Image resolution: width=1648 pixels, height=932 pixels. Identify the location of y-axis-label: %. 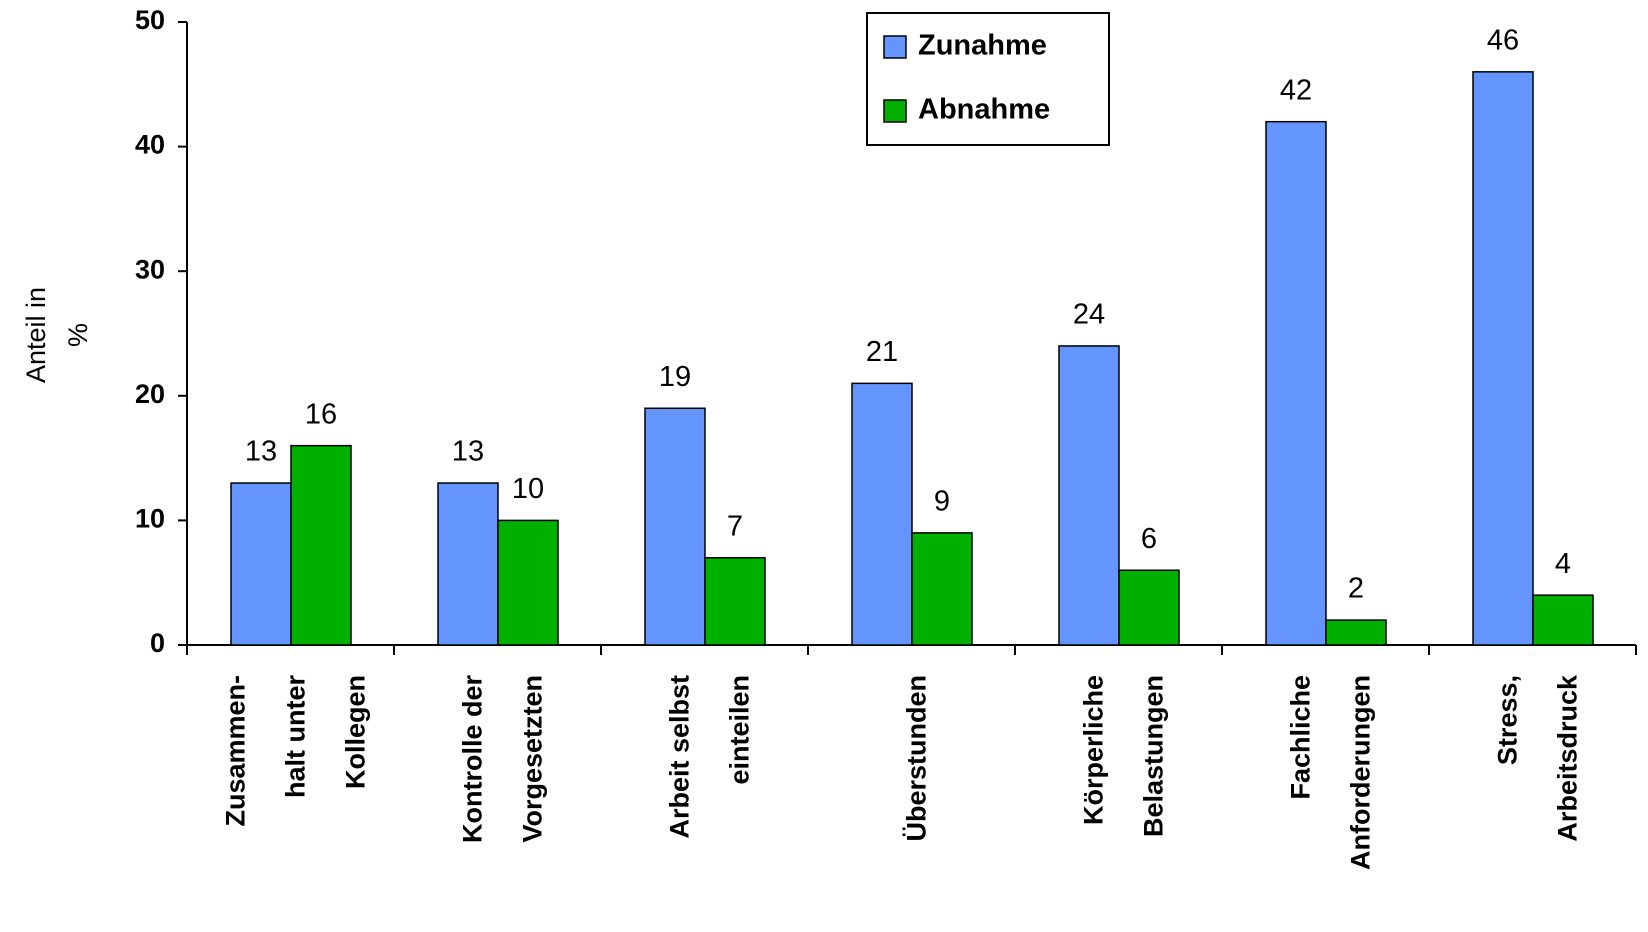
(78, 335).